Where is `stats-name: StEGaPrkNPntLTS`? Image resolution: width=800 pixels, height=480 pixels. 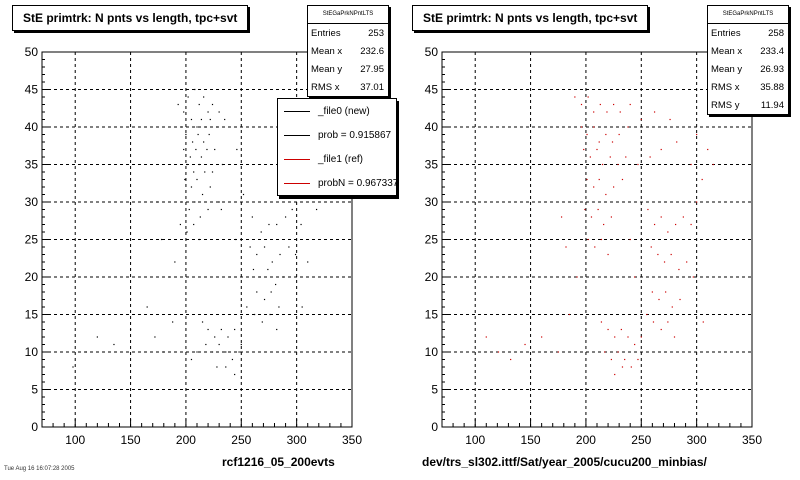
stats-name: StEGaPrkNPntLTS is located at coordinates (348, 15).